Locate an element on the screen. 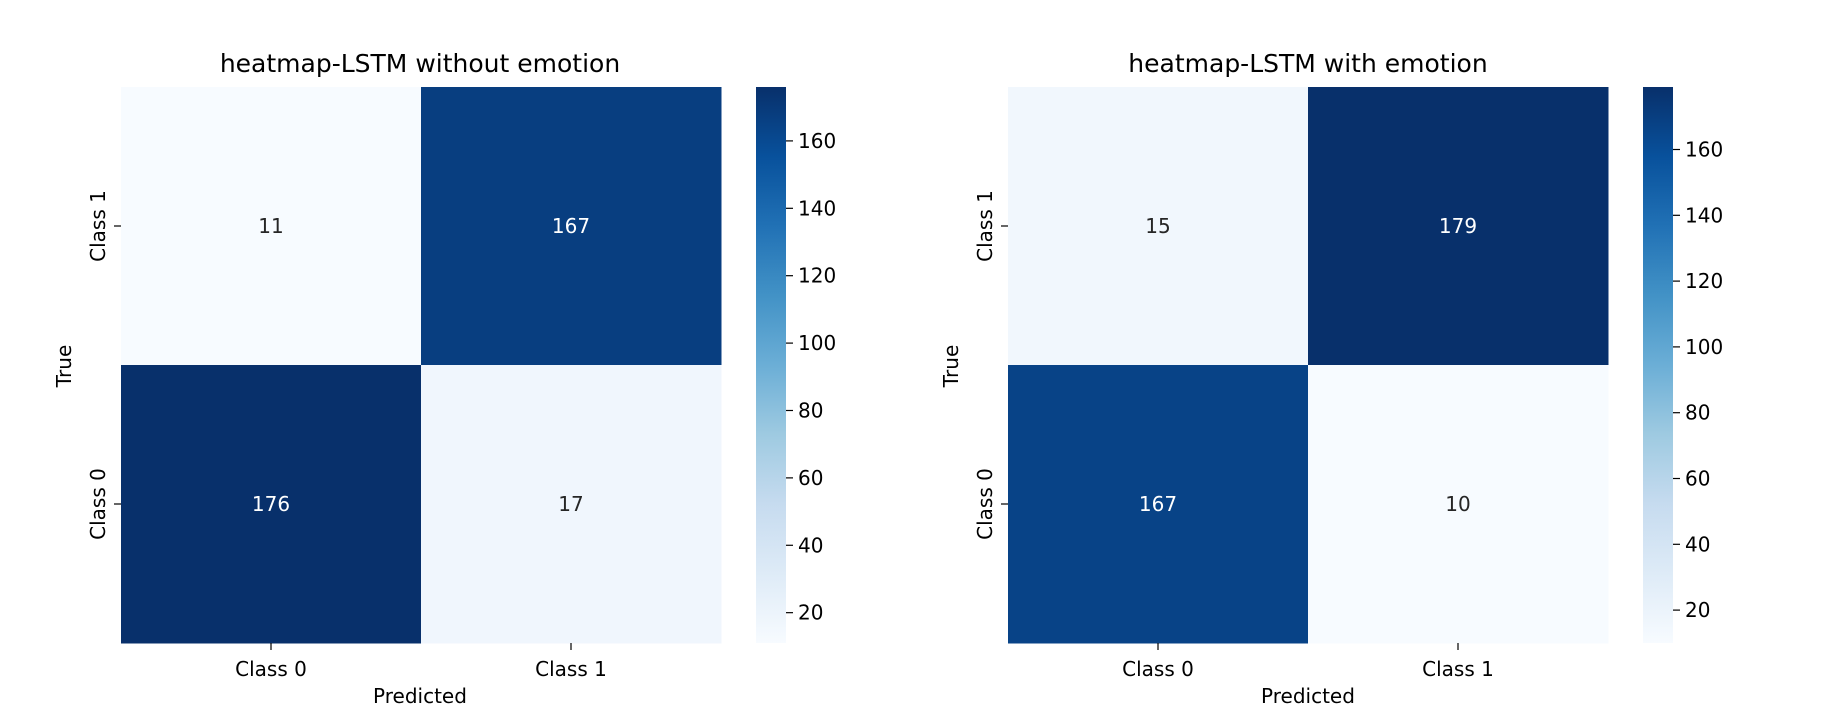 The image size is (1840, 720). cell-value-label: 11 is located at coordinates (270, 226).